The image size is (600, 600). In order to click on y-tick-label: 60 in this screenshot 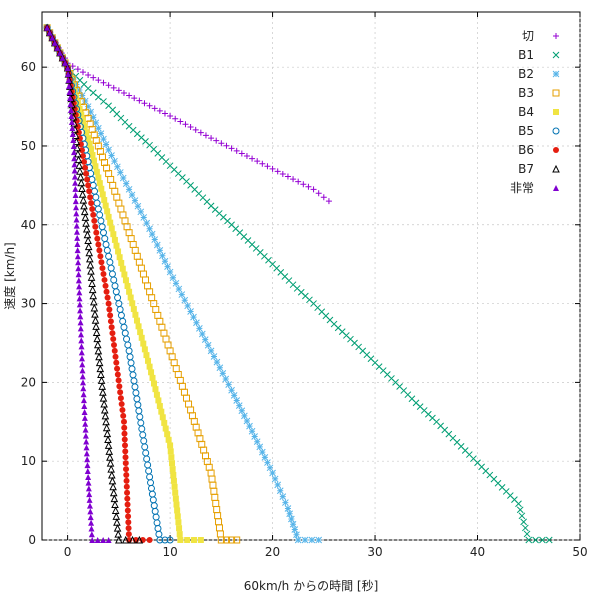, I will do `click(28, 67)`.